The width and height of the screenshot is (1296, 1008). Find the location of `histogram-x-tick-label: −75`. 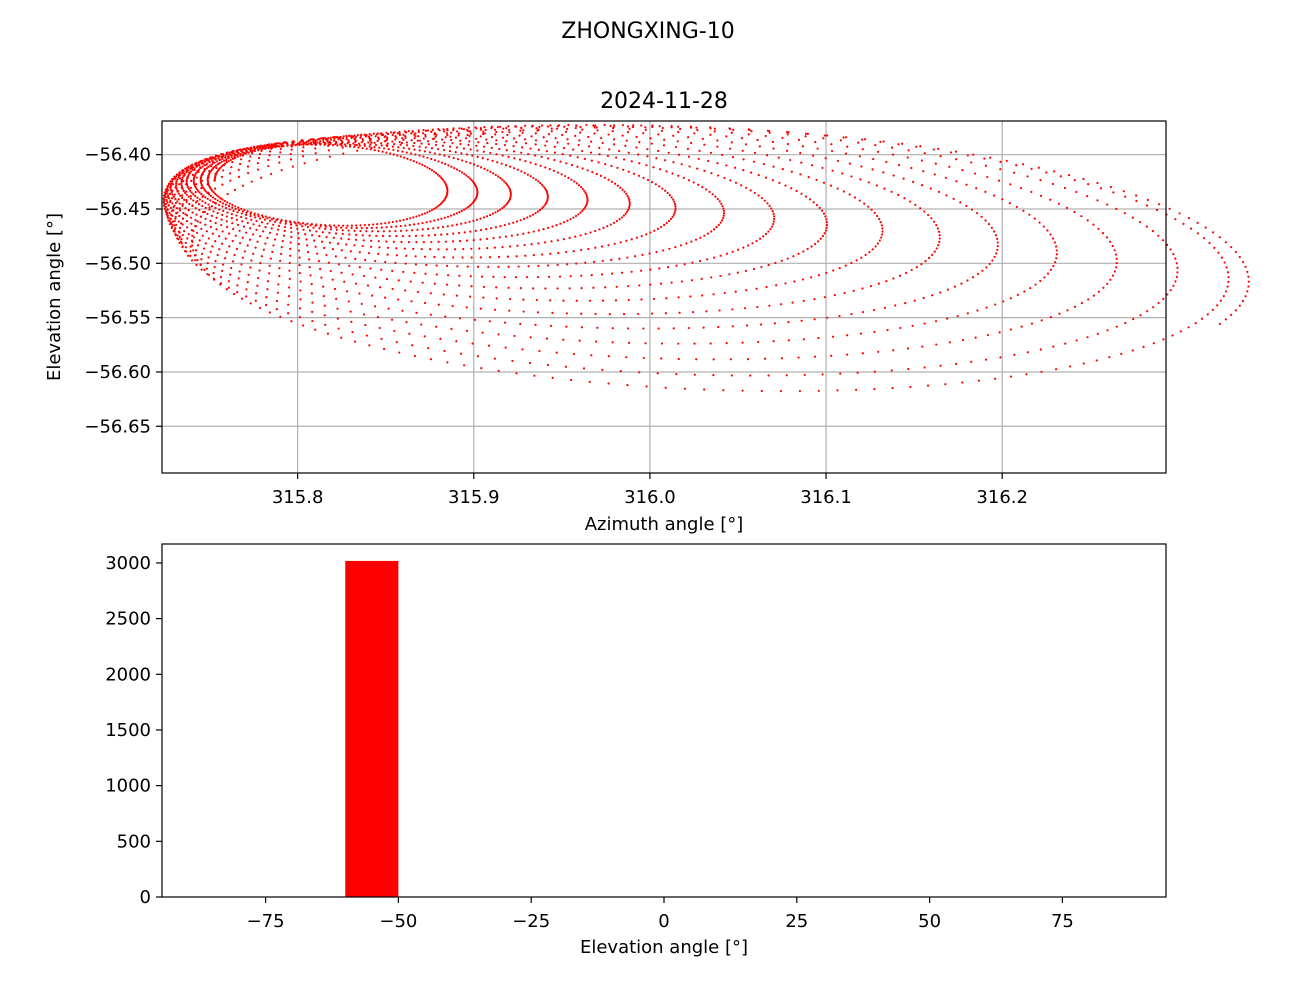

histogram-x-tick-label: −75 is located at coordinates (266, 921).